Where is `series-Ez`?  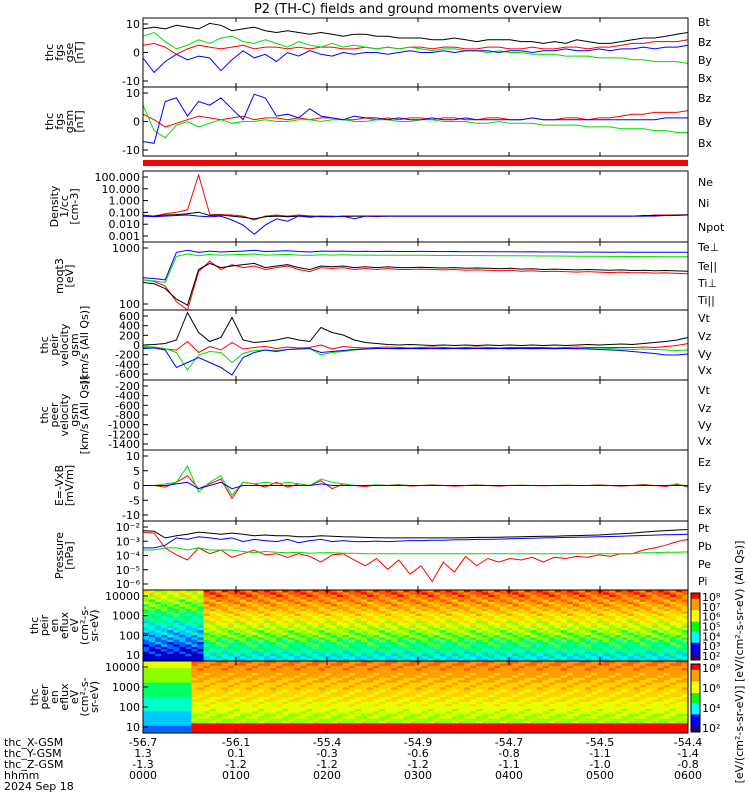 series-Ez is located at coordinates (416, 487).